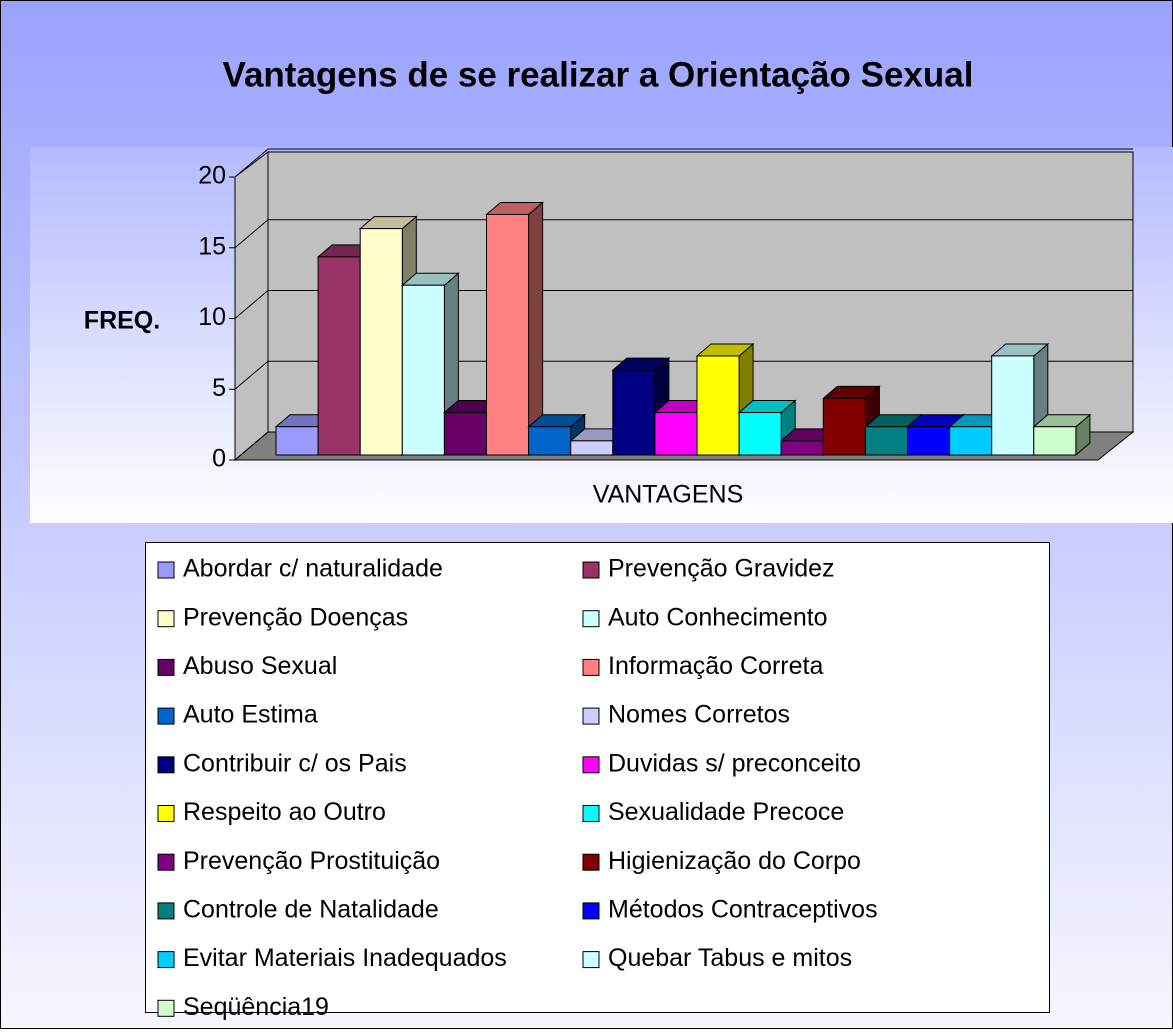 The image size is (1173, 1034). I want to click on legend-label: Abordar c/ naturalidade, so click(313, 569).